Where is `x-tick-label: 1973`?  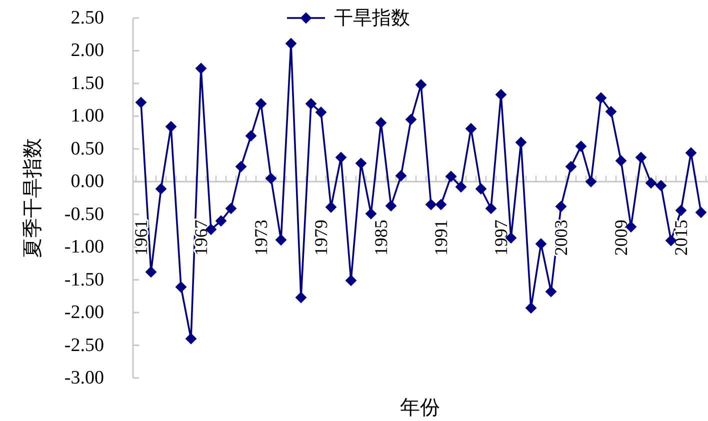 x-tick-label: 1973 is located at coordinates (261, 238).